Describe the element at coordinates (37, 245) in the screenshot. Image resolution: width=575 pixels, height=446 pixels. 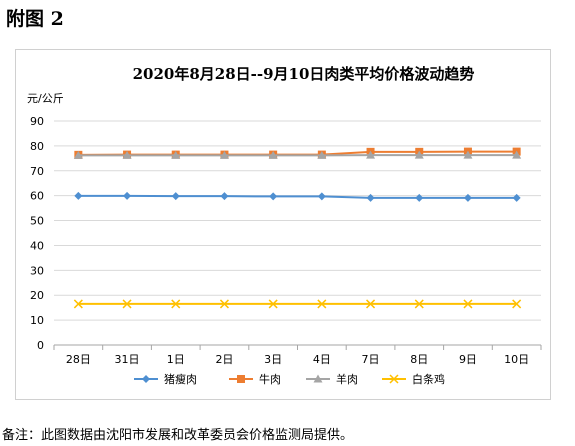
I see `y-tick-label: 40` at that location.